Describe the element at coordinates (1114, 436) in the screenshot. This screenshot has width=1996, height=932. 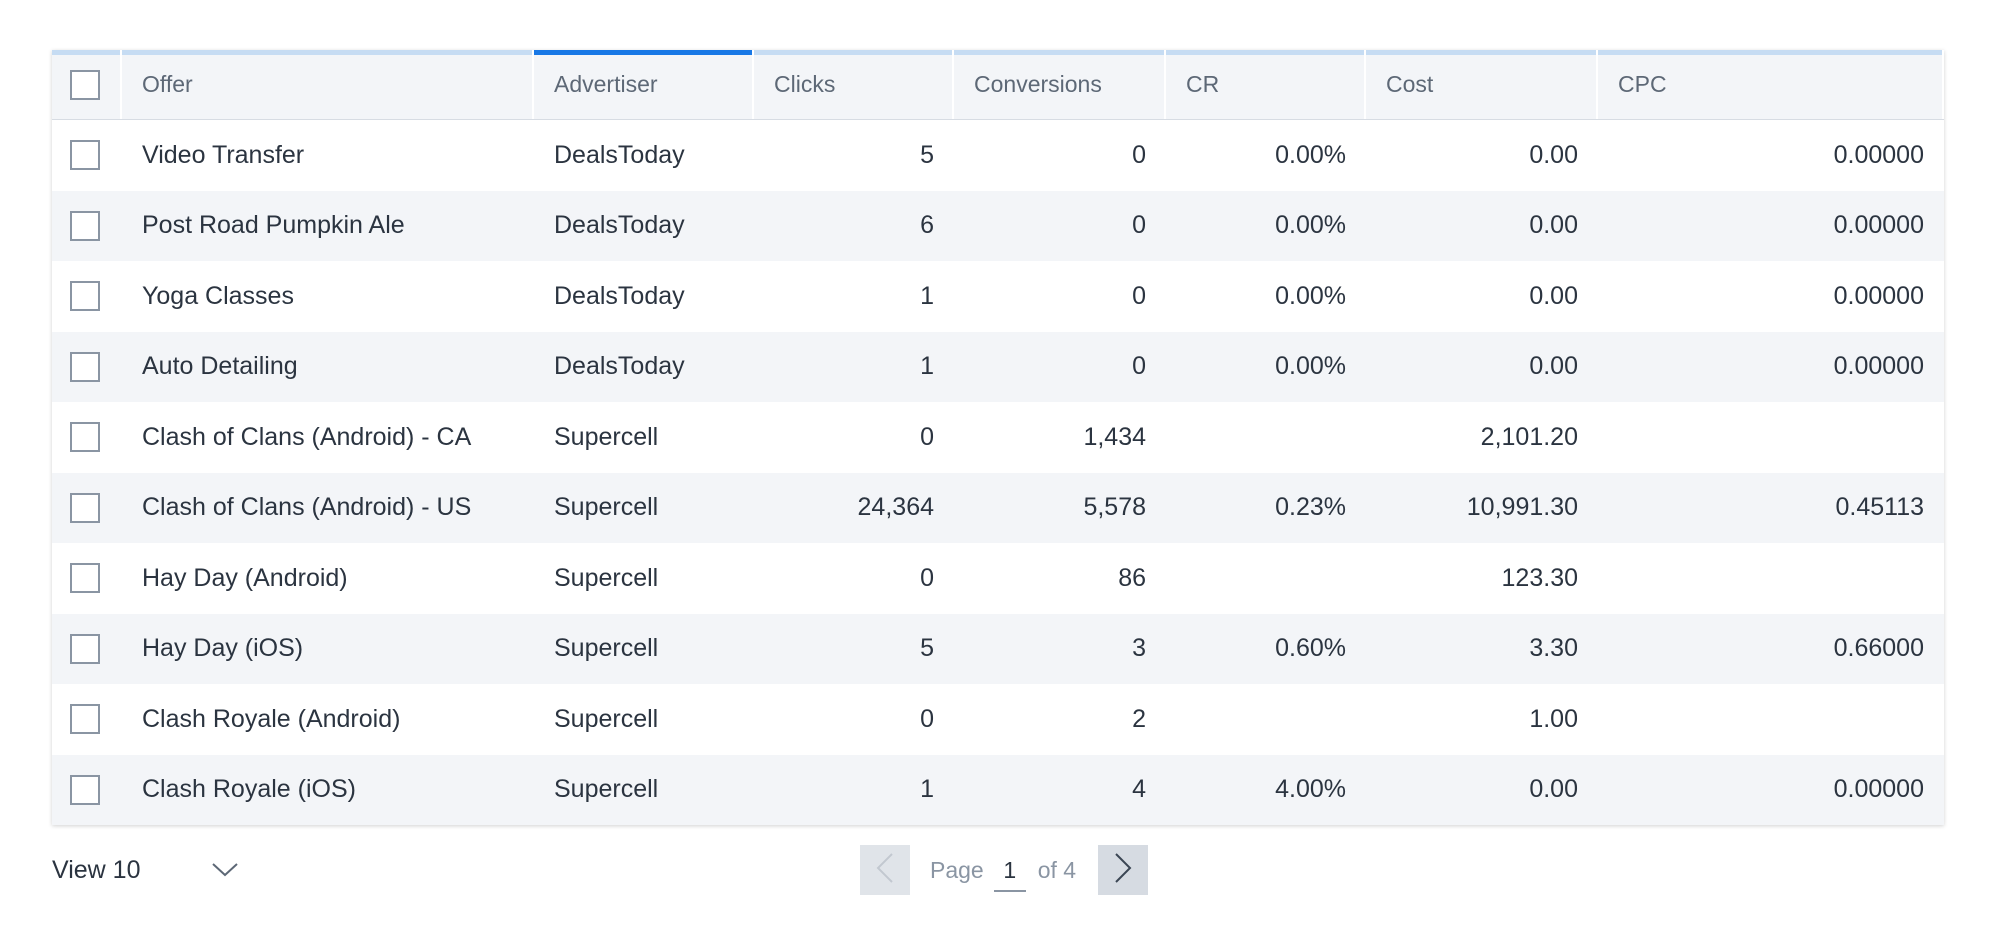
I see `conversions-cell: 1,434` at that location.